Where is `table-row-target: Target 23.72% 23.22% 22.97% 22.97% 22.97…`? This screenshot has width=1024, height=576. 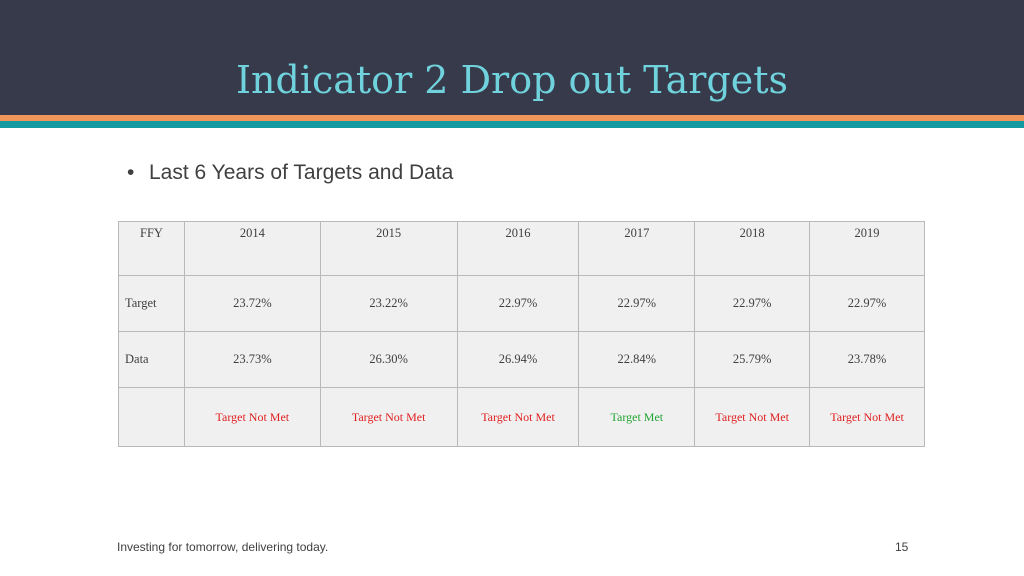 table-row-target: Target 23.72% 23.22% 22.97% 22.97% 22.97… is located at coordinates (521, 303).